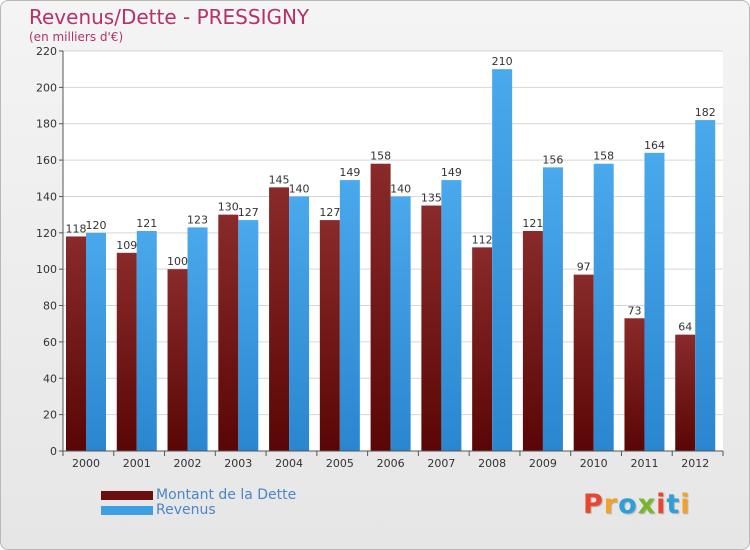  I want to click on bar-value-label: 112, so click(482, 239).